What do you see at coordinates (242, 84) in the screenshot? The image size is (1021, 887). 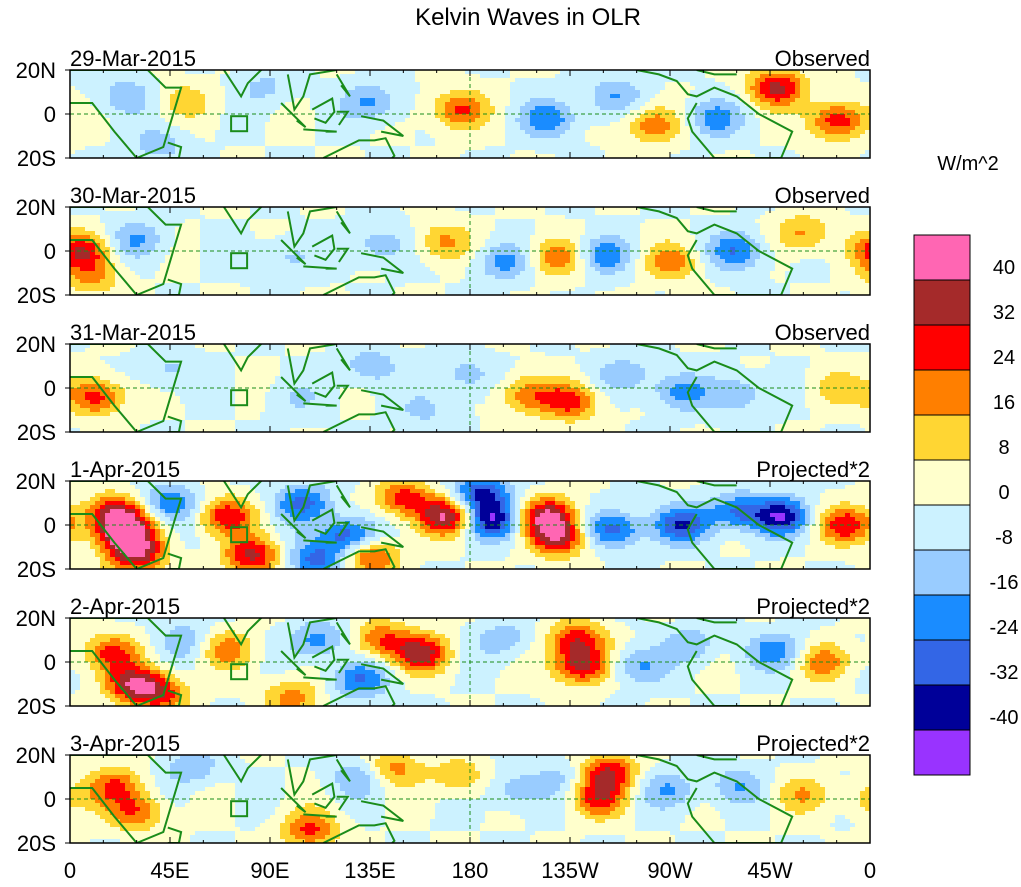 I see `coastline` at bounding box center [242, 84].